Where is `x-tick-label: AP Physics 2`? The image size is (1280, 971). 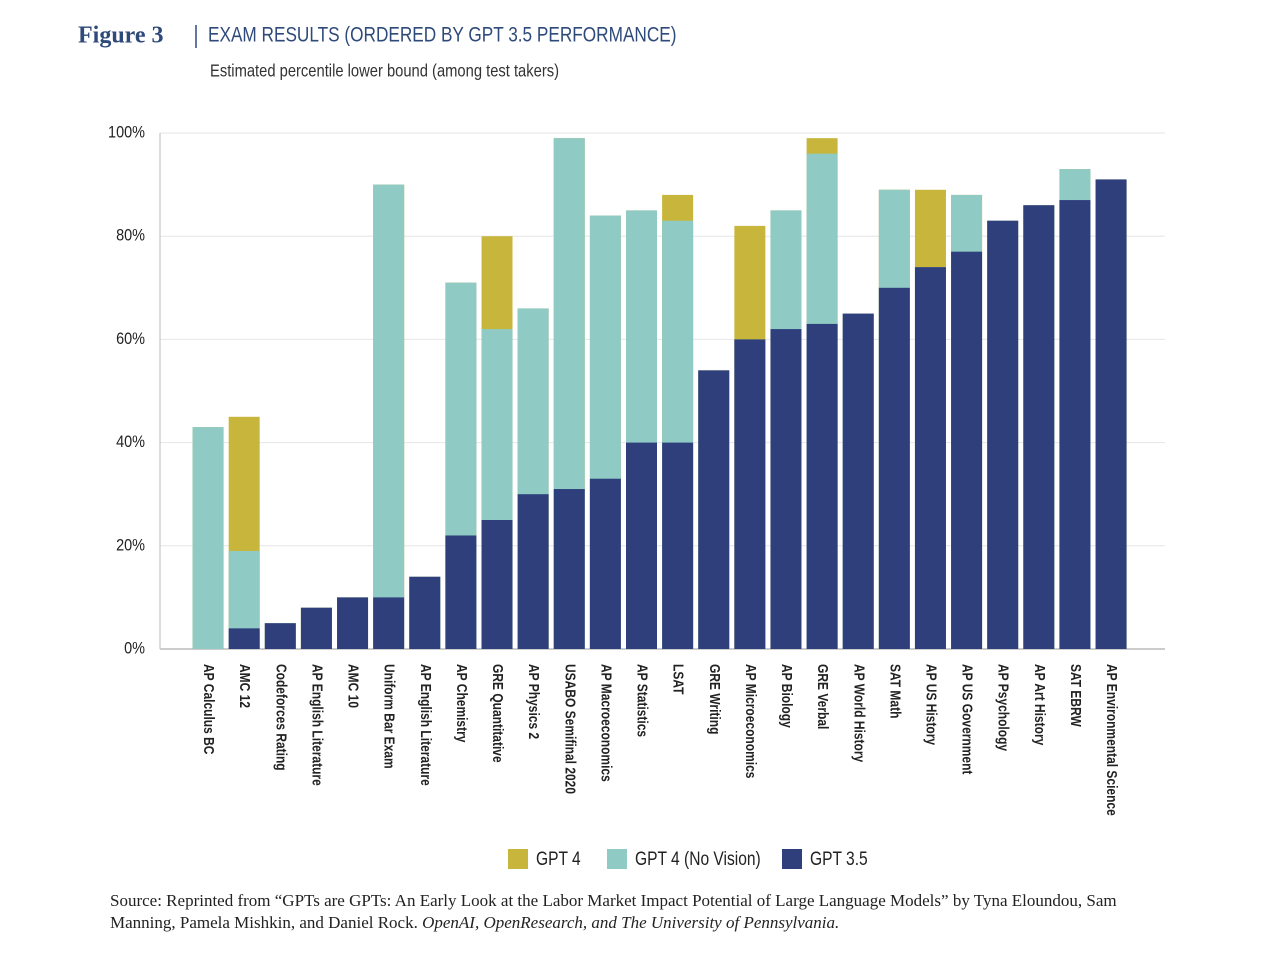 x-tick-label: AP Physics 2 is located at coordinates (534, 702).